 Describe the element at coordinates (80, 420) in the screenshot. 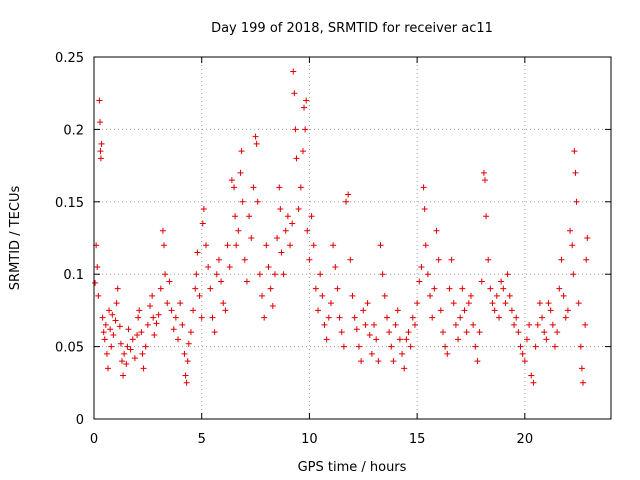

I see `y-tick-label: 0` at that location.